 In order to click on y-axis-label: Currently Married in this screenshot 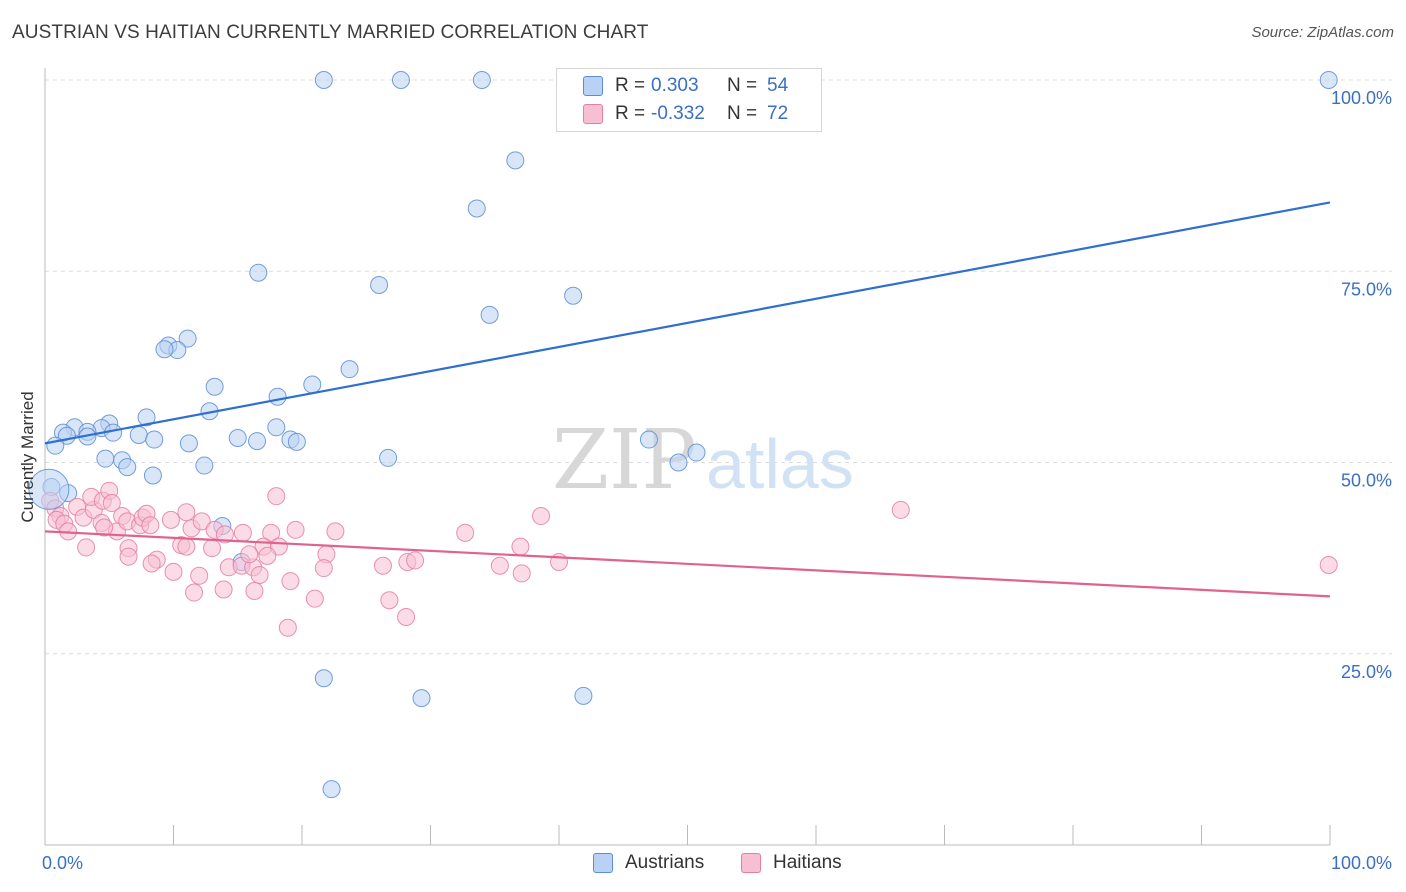, I will do `click(27, 456)`.